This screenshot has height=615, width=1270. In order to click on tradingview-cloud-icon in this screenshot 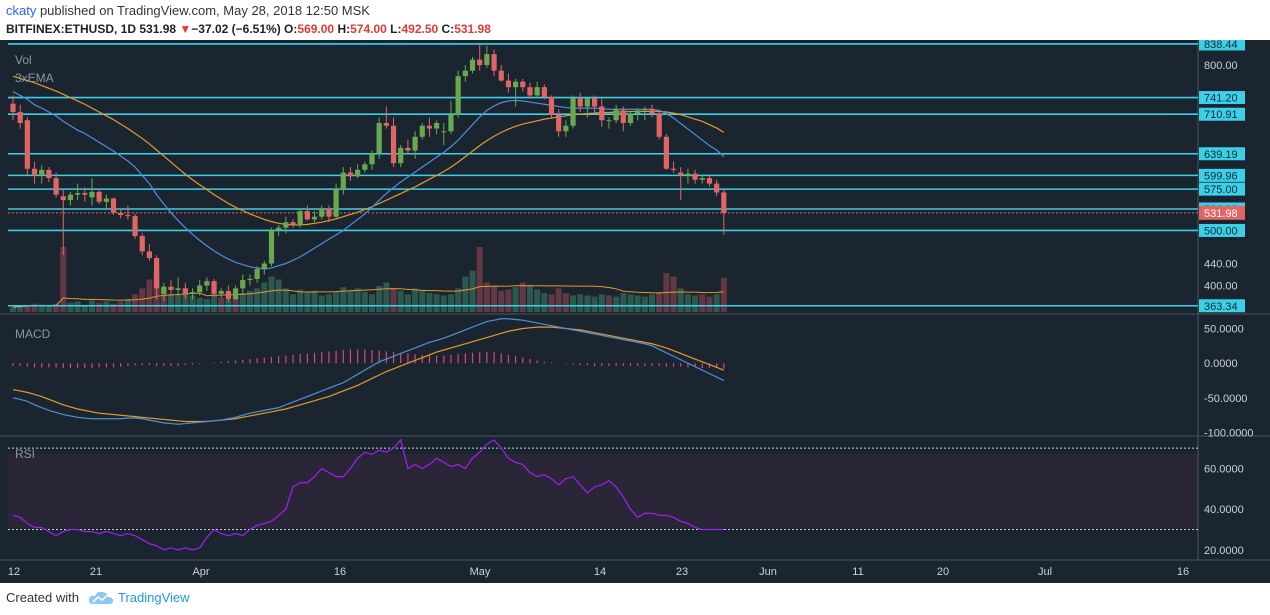, I will do `click(101, 598)`.